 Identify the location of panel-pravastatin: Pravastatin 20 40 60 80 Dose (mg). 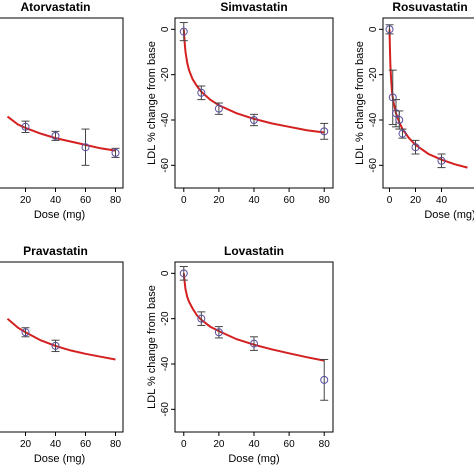
(62, 354).